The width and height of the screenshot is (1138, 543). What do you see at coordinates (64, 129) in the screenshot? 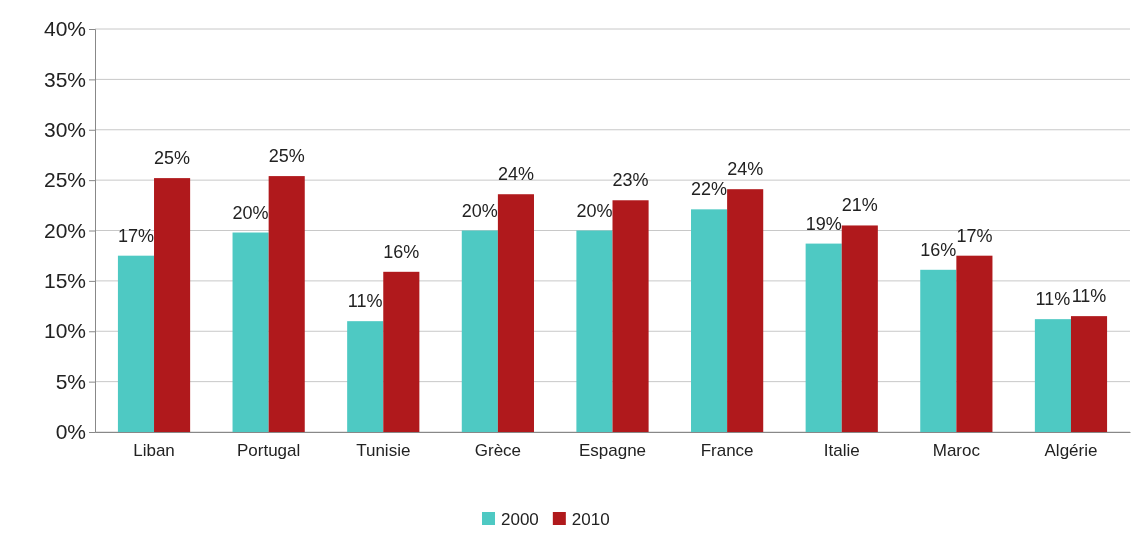
I see `y-tick-label: 30%` at bounding box center [64, 129].